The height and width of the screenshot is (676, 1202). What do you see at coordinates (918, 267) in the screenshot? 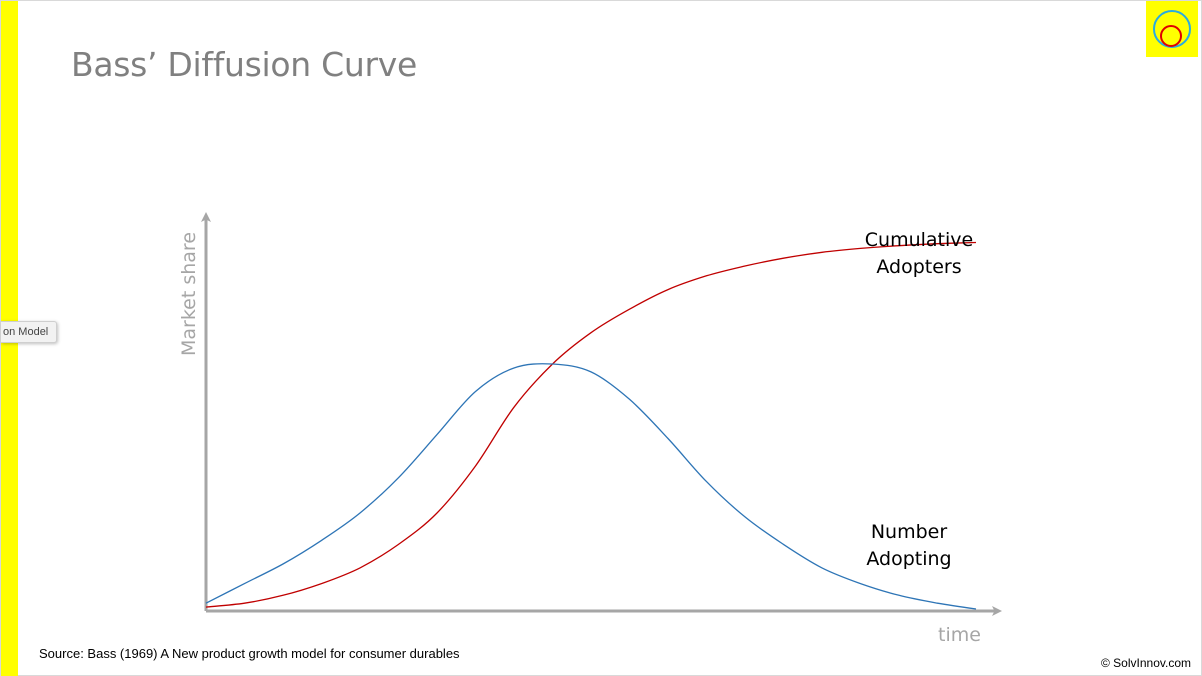
I see `legend-label-cumulative-line2: Adopters` at bounding box center [918, 267].